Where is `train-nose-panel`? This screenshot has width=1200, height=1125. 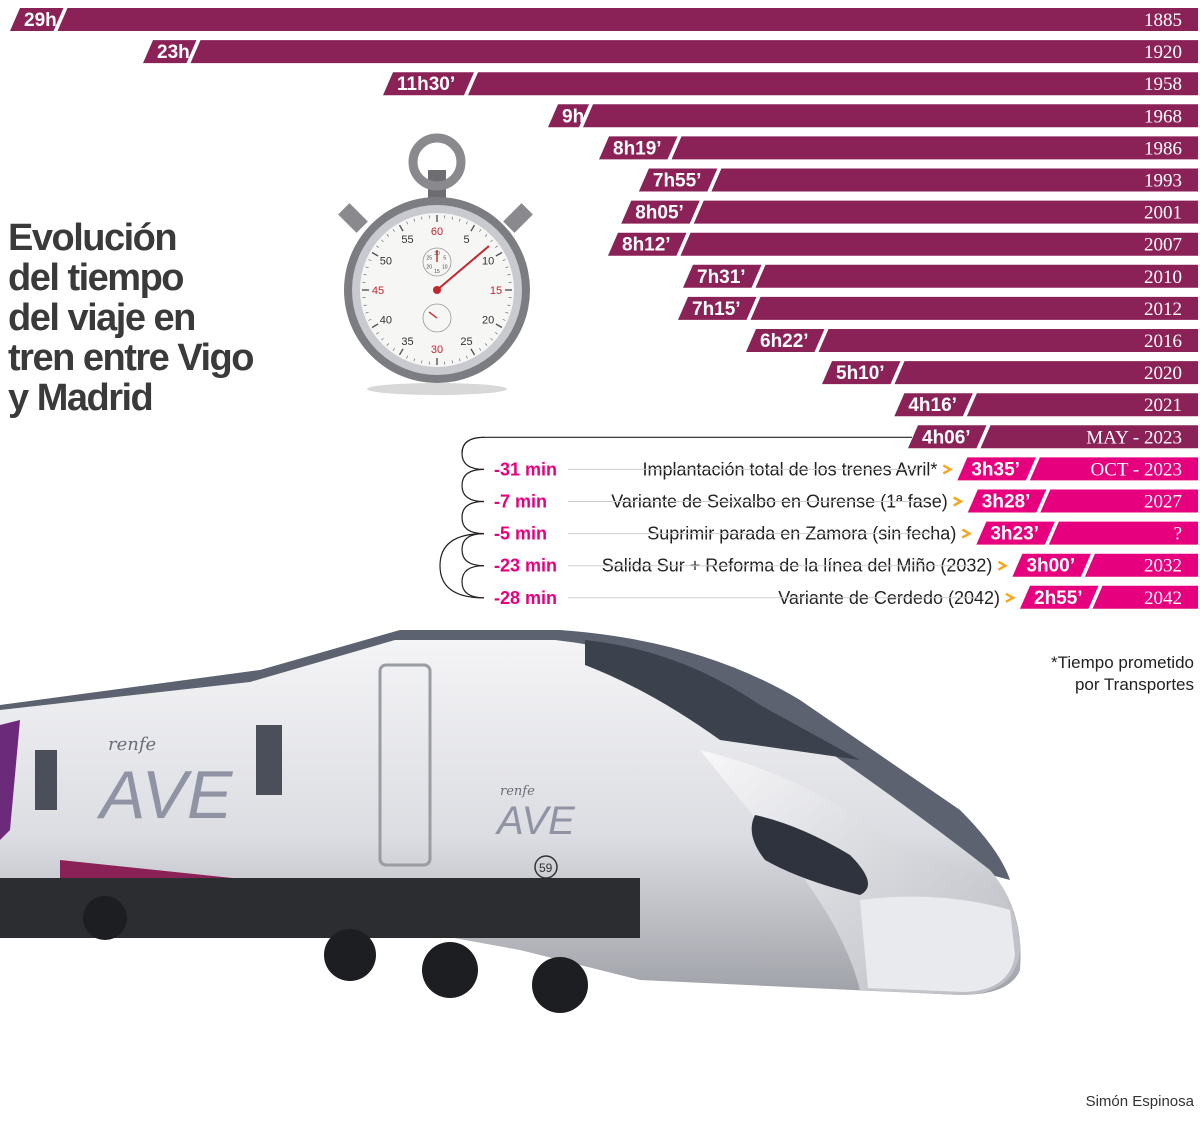
train-nose-panel is located at coordinates (937, 944).